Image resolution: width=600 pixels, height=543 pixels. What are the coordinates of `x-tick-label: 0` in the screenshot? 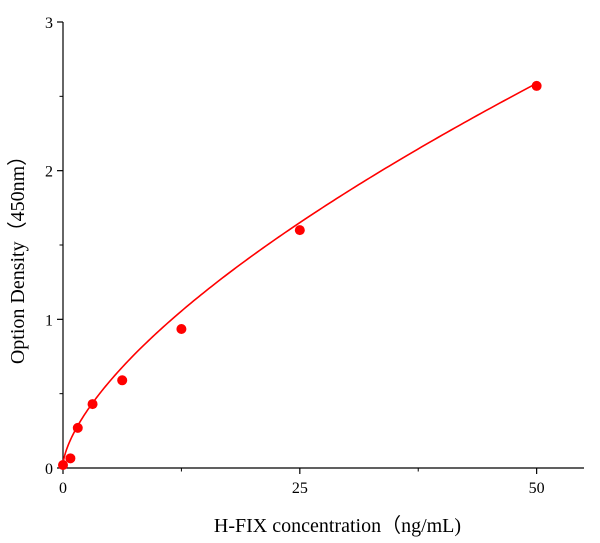 It's located at (63, 488).